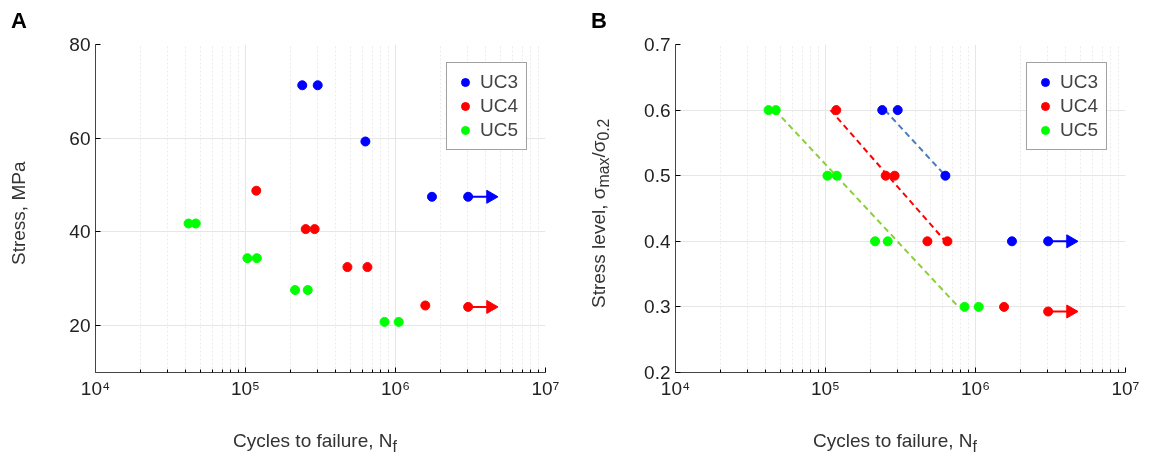 This screenshot has width=1164, height=467. What do you see at coordinates (80, 138) in the screenshot?
I see `y-tick-label: 60` at bounding box center [80, 138].